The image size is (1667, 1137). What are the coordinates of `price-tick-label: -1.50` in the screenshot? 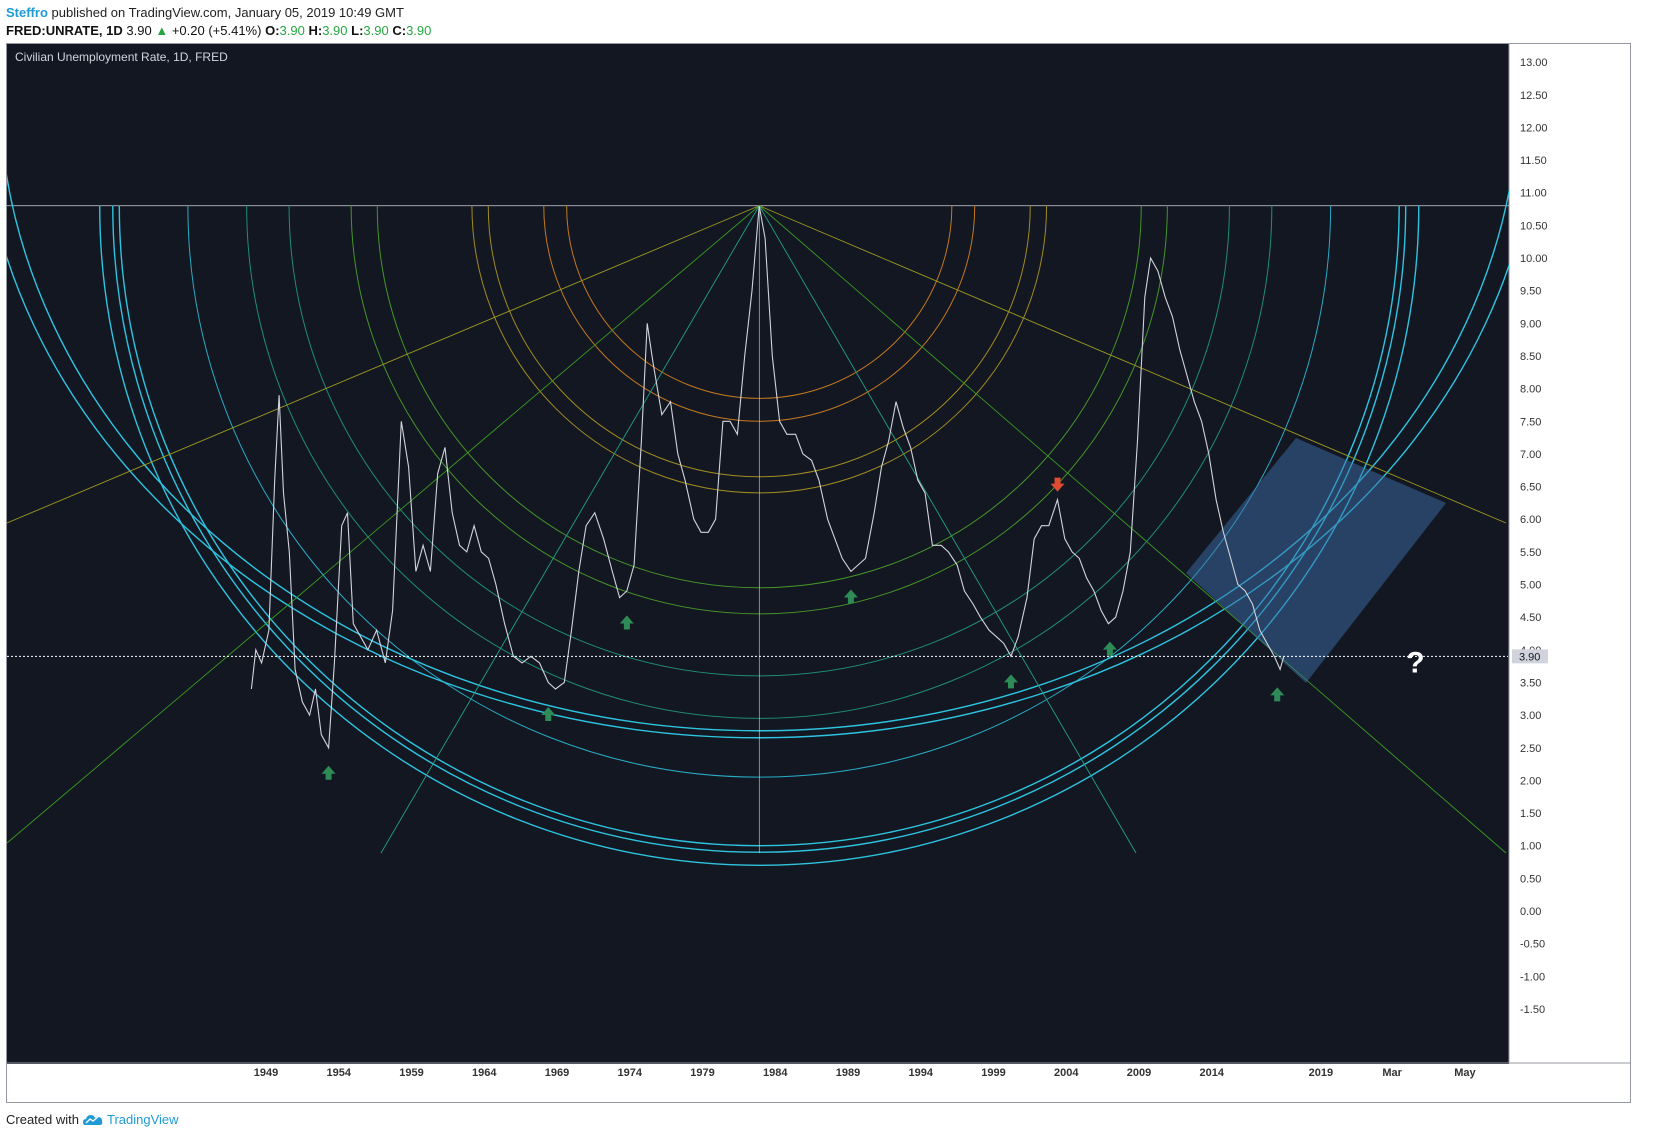 It's located at (1532, 1010).